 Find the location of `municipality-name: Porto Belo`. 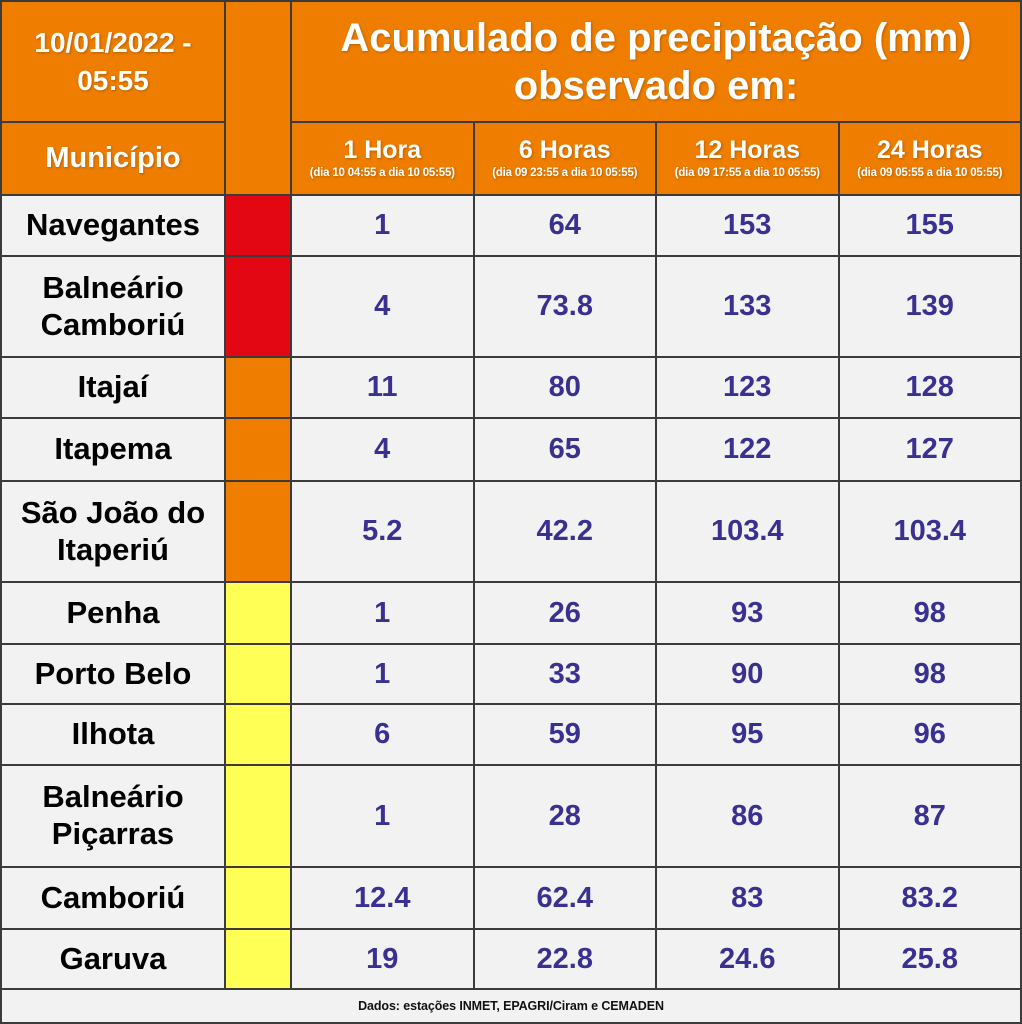

municipality-name: Porto Belo is located at coordinates (113, 674).